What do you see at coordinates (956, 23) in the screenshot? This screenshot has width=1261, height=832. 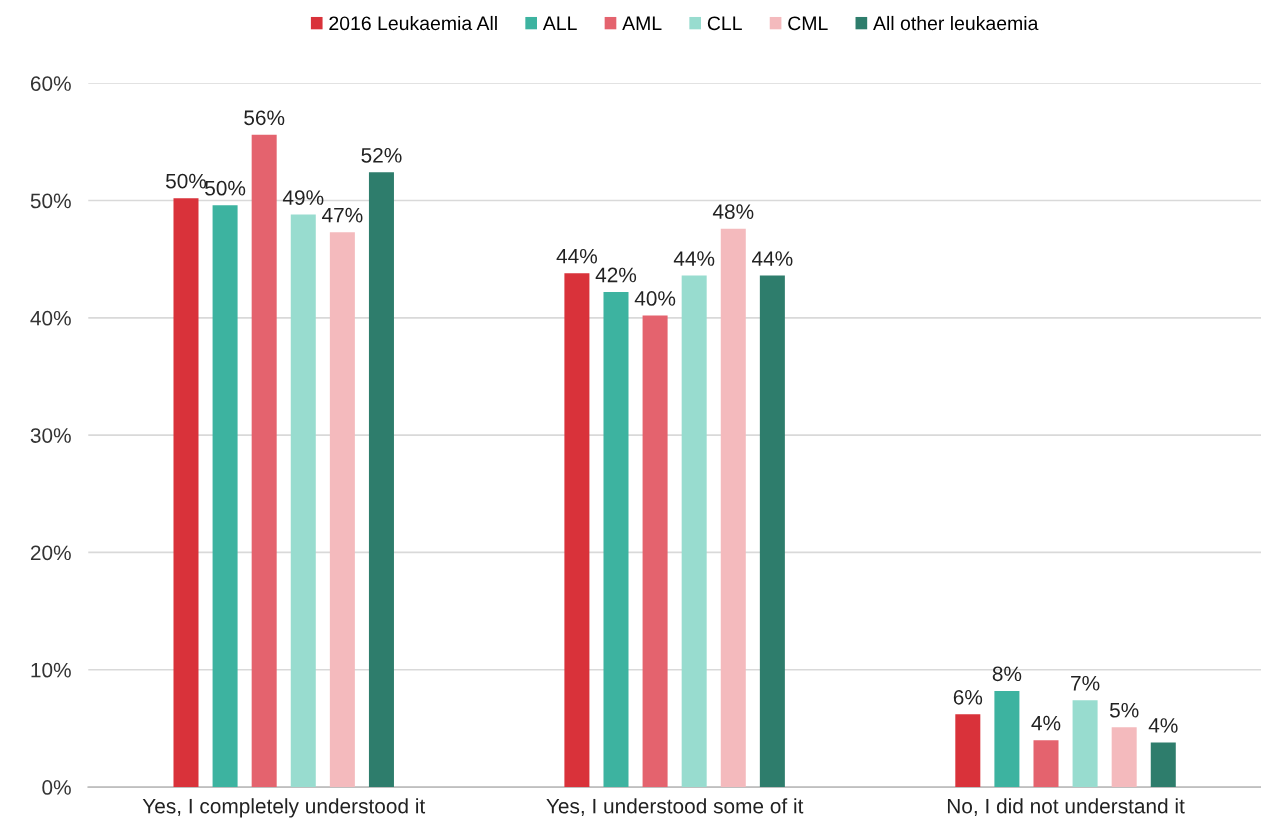 I see `legend-label: All other leukaemia` at bounding box center [956, 23].